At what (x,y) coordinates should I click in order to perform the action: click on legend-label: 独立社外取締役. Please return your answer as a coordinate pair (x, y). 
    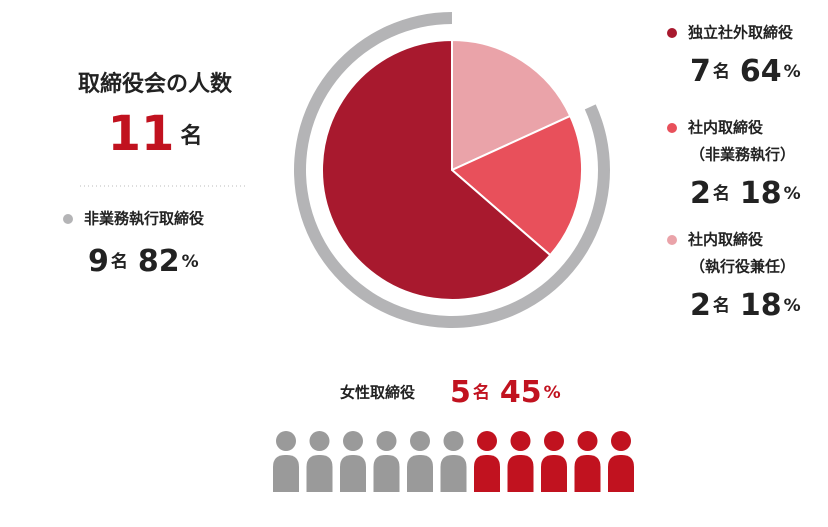
    Looking at the image, I should click on (740, 33).